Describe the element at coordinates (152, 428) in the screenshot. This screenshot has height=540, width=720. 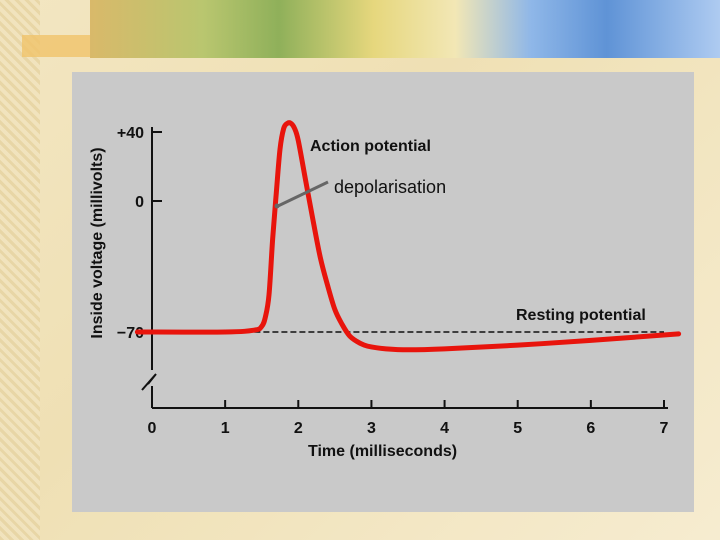
I see `x-tick-label: 0` at that location.